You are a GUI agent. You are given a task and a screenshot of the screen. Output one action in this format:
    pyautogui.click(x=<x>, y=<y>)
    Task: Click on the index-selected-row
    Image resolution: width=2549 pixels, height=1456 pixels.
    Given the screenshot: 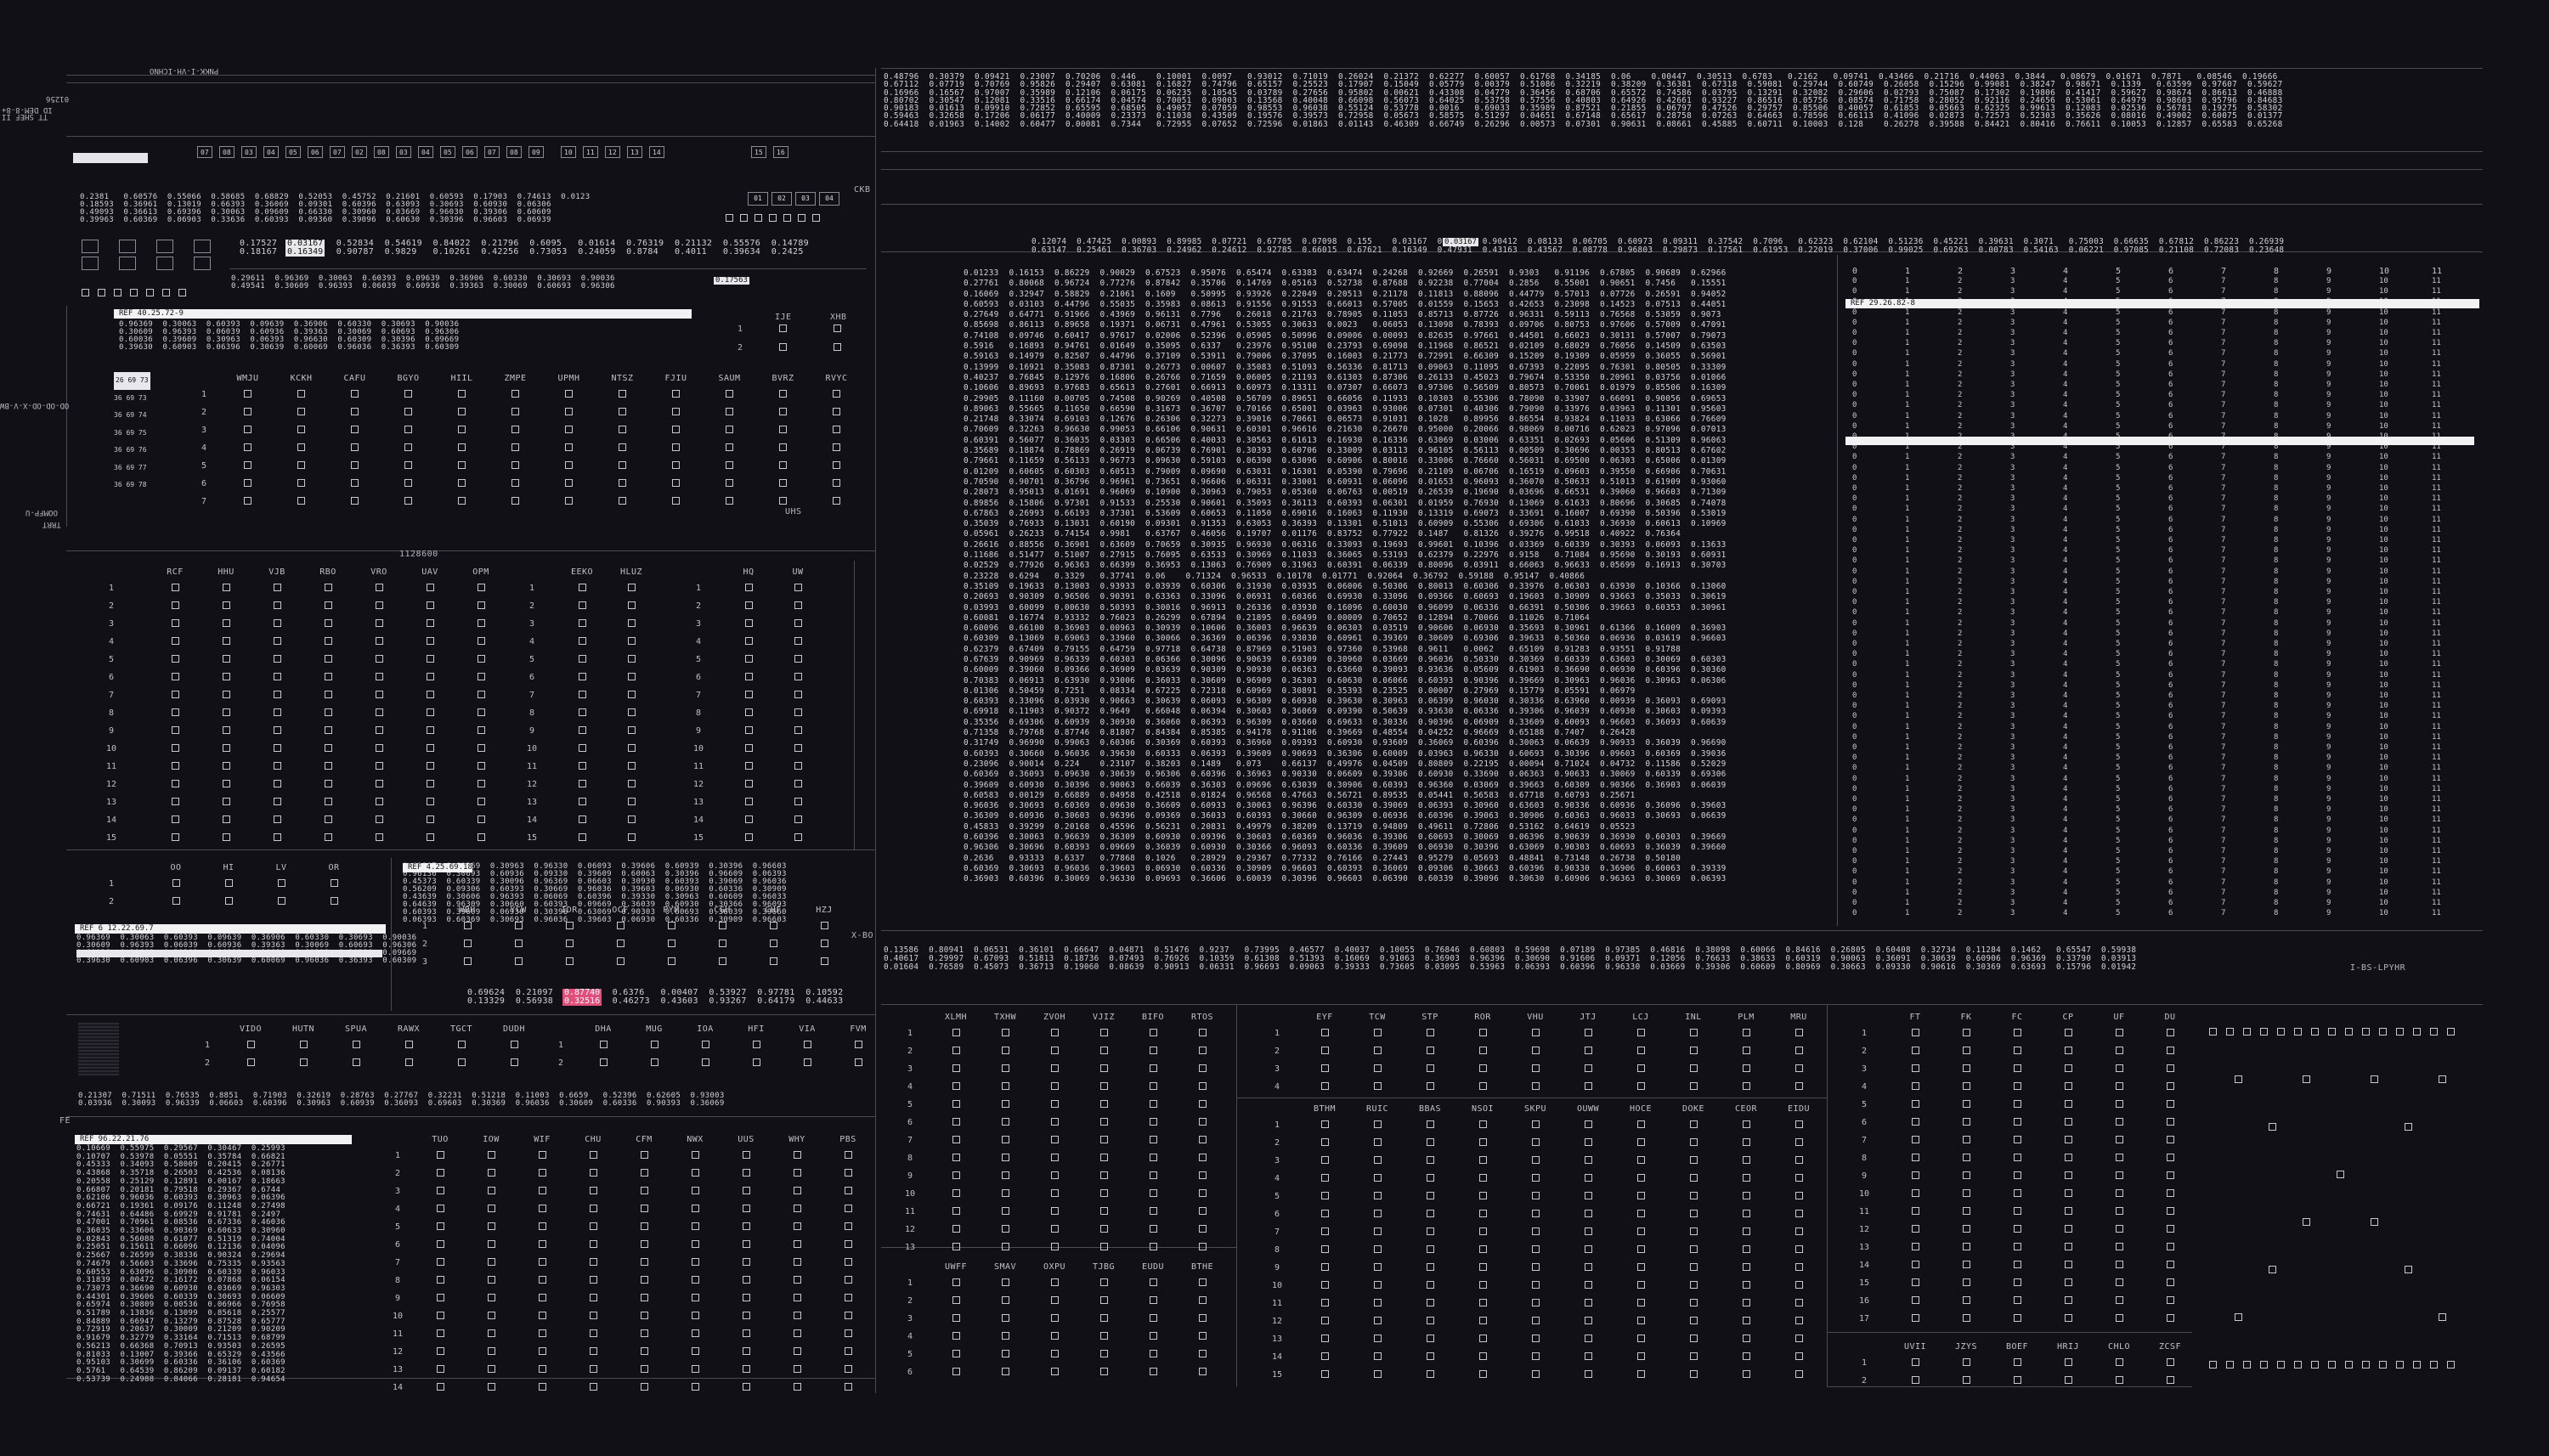 What is the action you would take?
    pyautogui.click(x=2159, y=441)
    